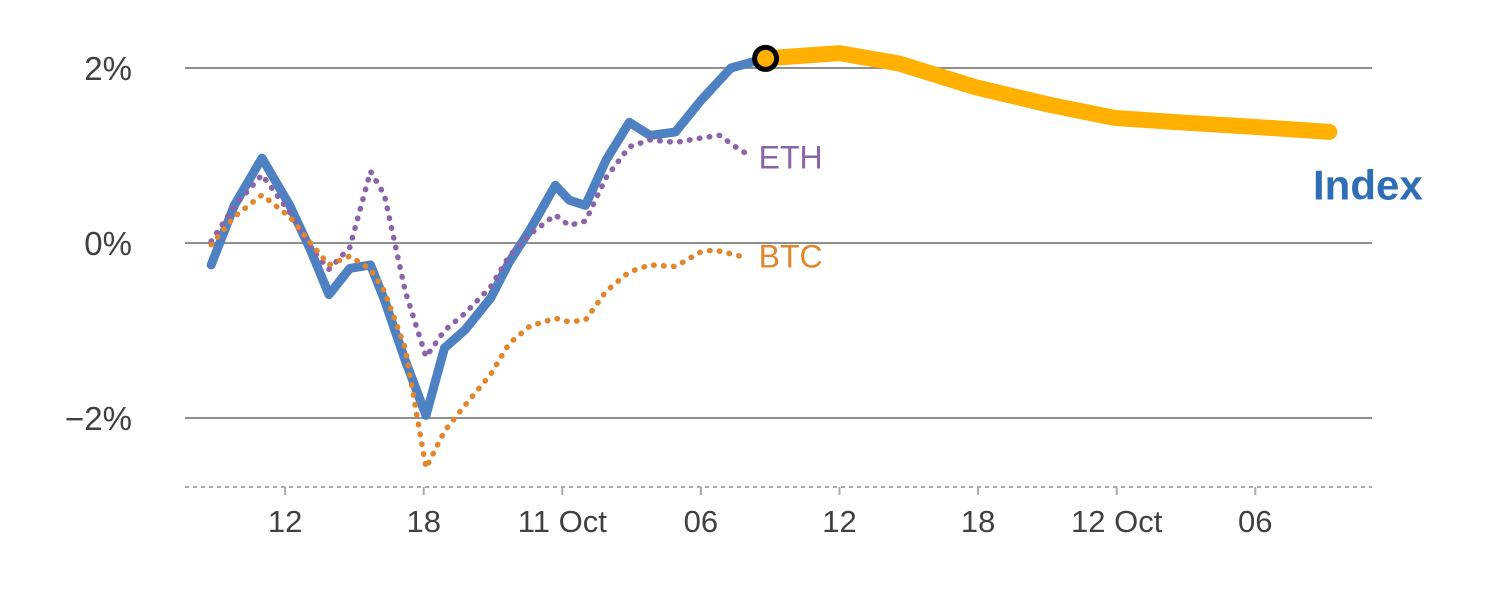  What do you see at coordinates (770, 521) in the screenshot?
I see `x-axis-labels: 12 18 11 Oct 06 12 18 12 Oct 06` at bounding box center [770, 521].